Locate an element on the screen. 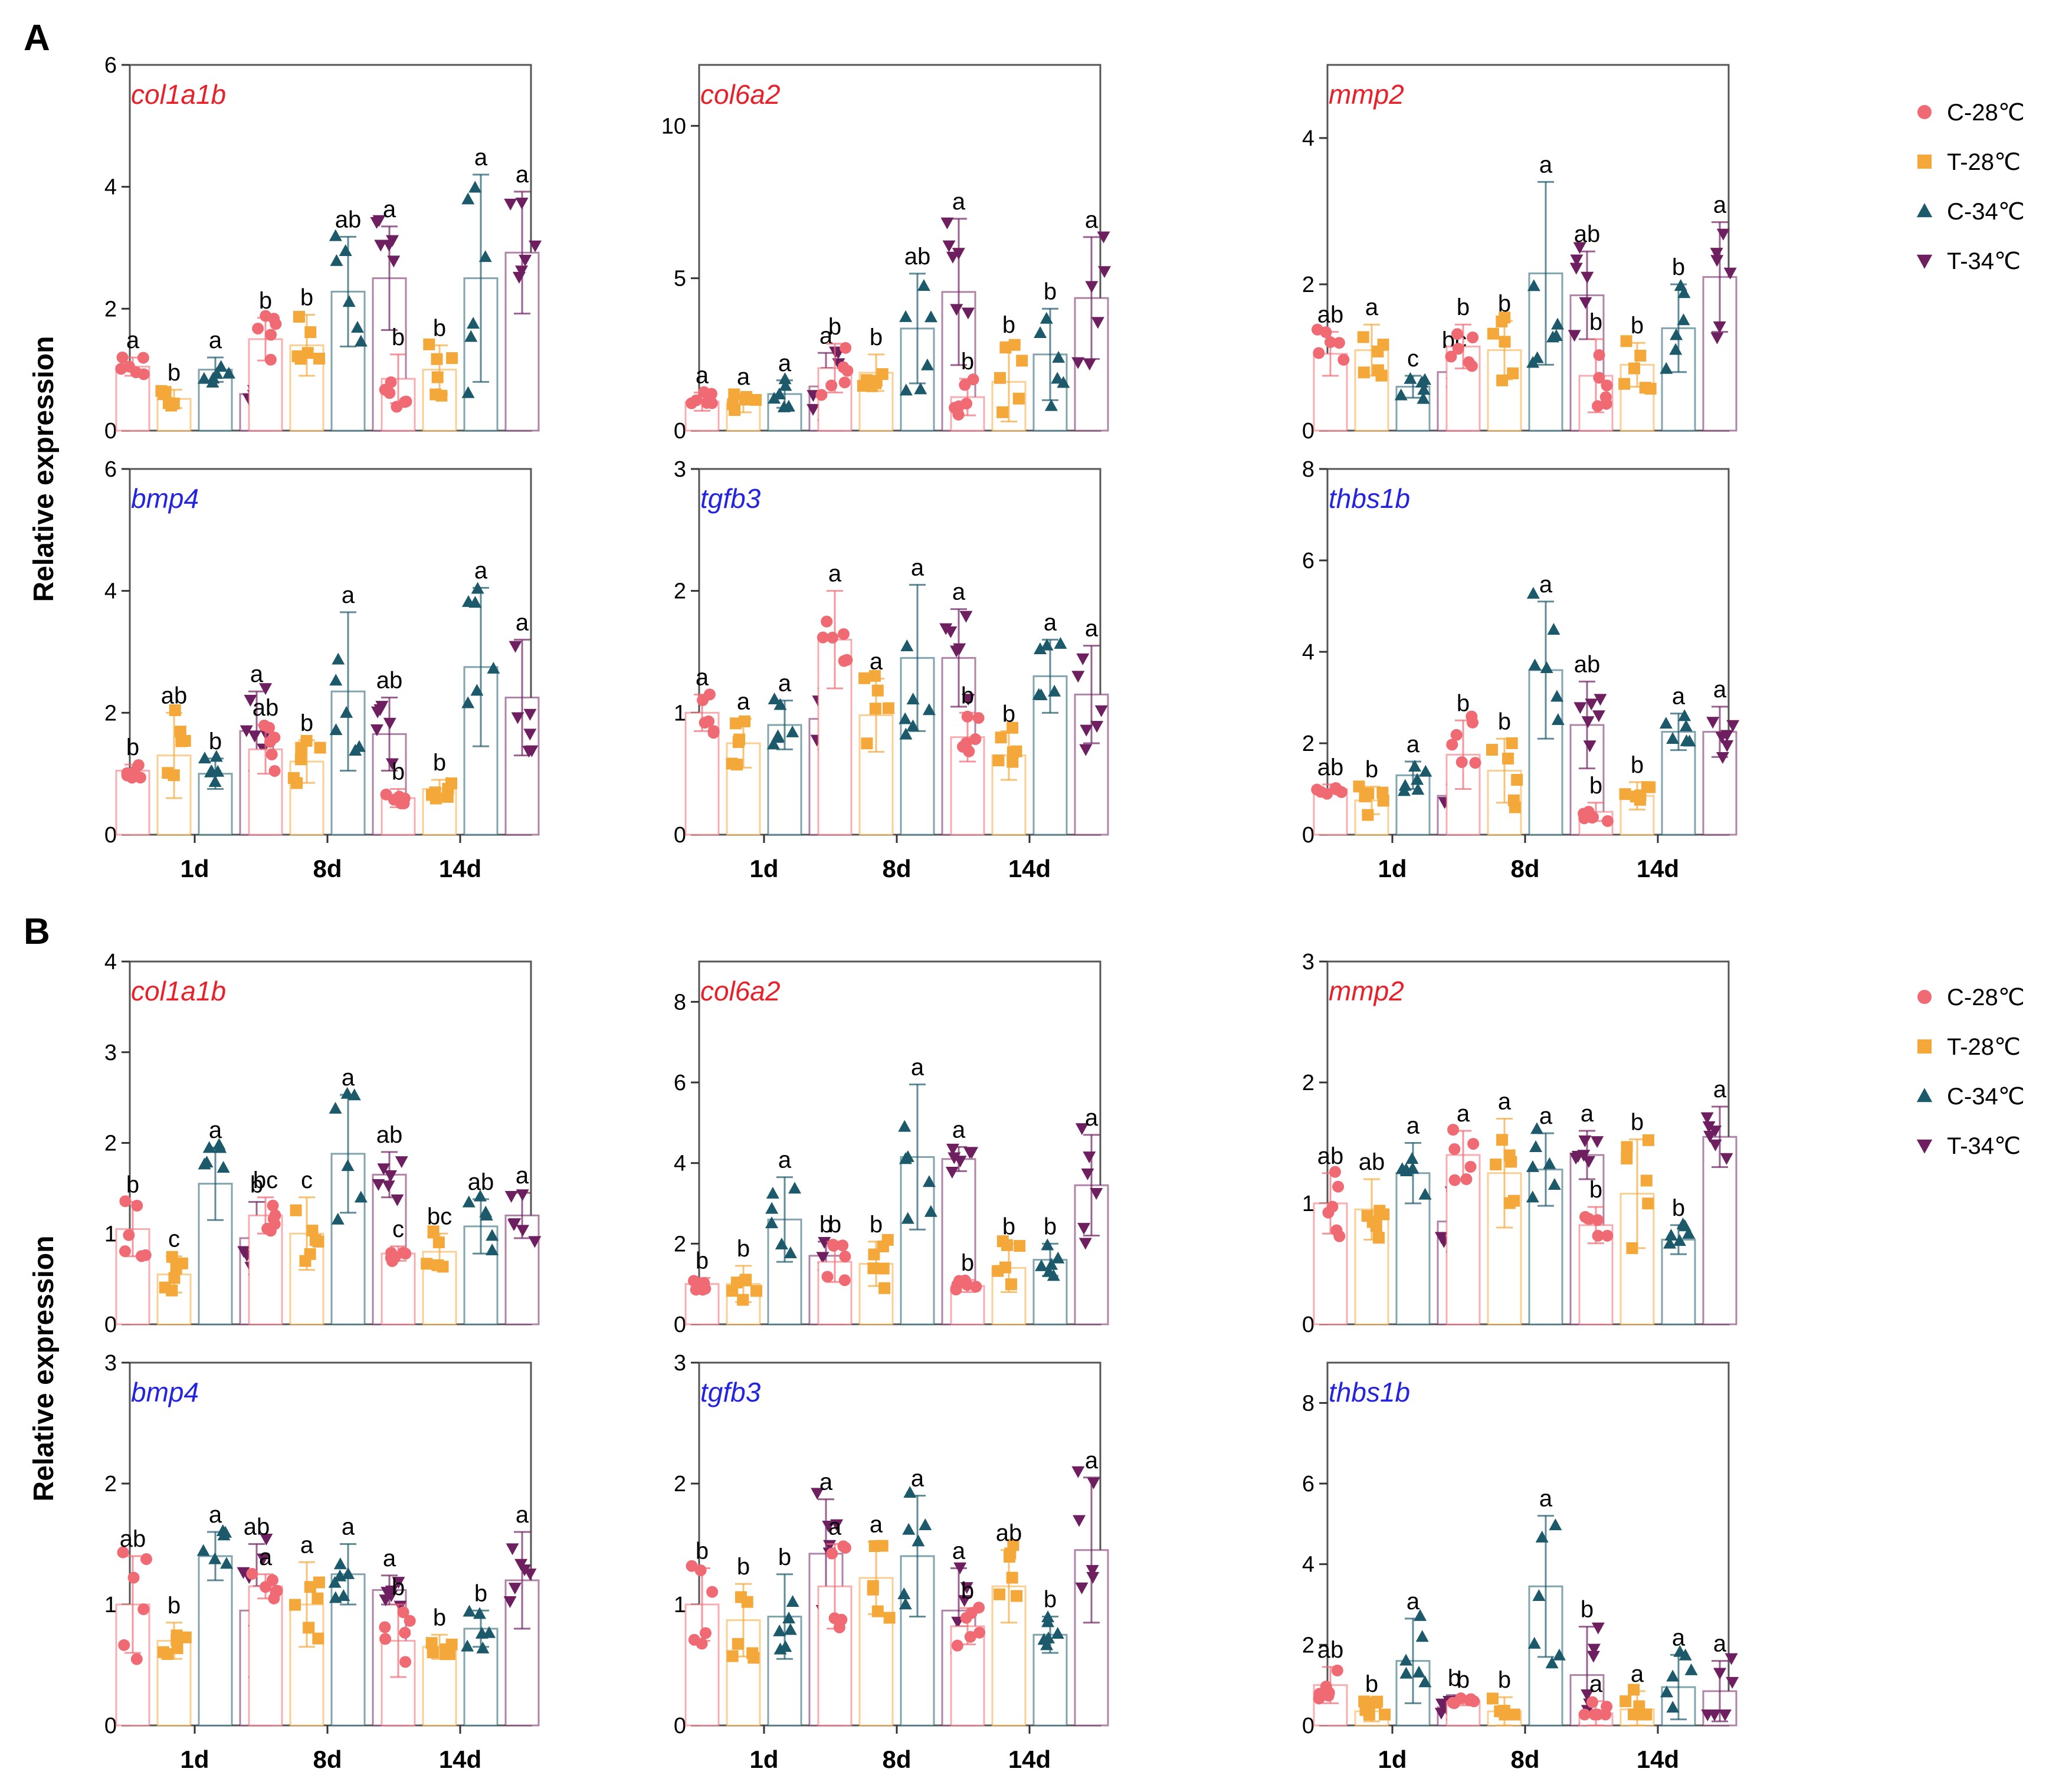  significance-letter: ab is located at coordinates (1330, 1650).